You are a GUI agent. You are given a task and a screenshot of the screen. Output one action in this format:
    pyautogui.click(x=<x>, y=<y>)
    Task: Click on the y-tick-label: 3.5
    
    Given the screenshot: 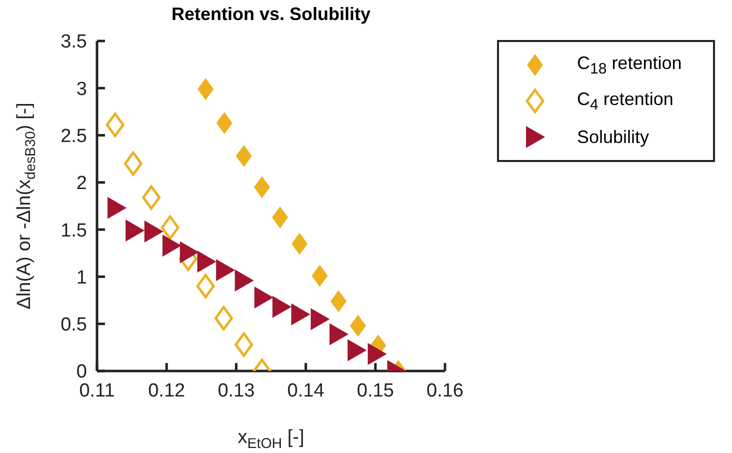 What is the action you would take?
    pyautogui.click(x=73, y=42)
    